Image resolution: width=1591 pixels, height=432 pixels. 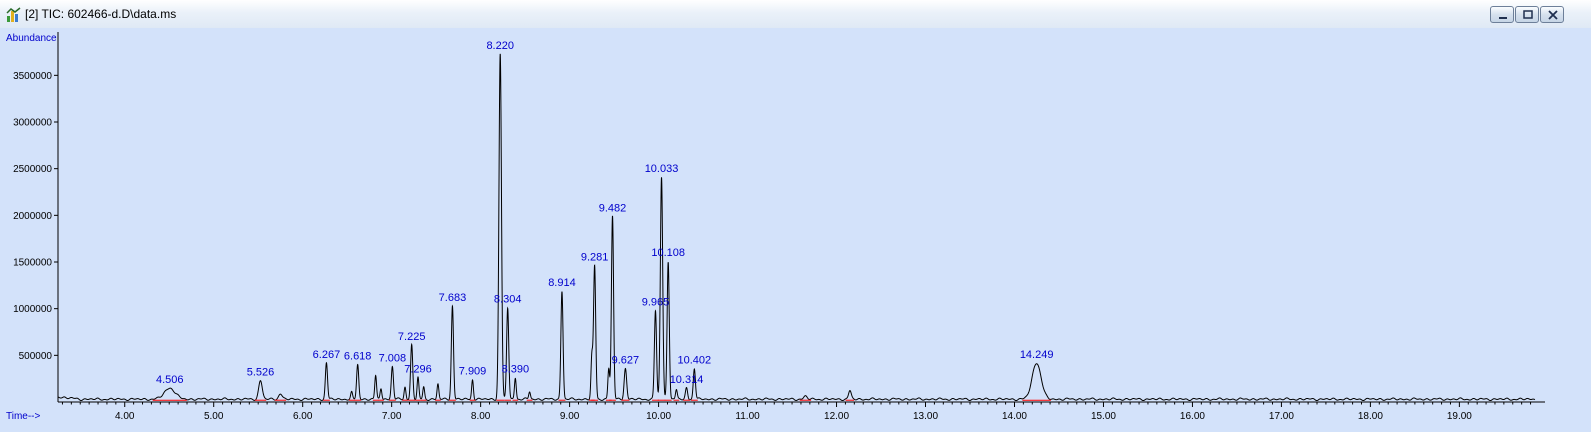 What do you see at coordinates (795, 14) in the screenshot?
I see `window-titlebar: [2] TIC: 602466-d.D\data.ms` at bounding box center [795, 14].